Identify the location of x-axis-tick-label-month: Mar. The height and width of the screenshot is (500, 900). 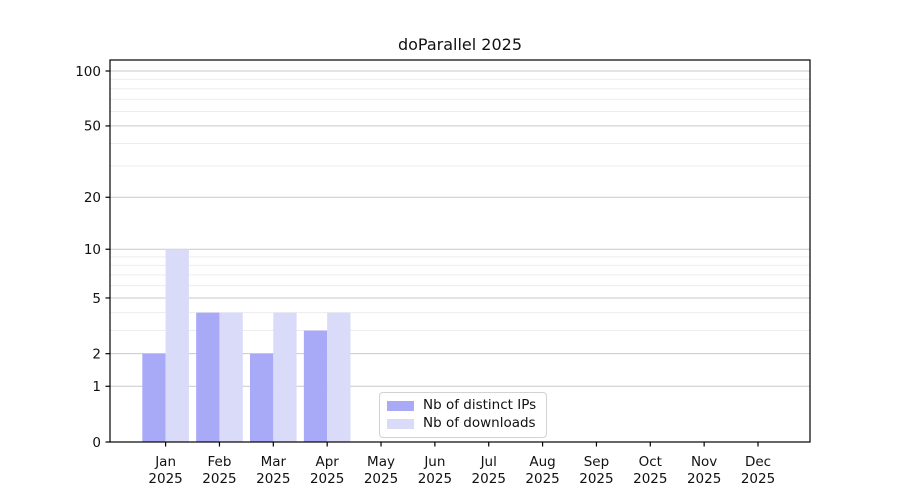
(274, 462).